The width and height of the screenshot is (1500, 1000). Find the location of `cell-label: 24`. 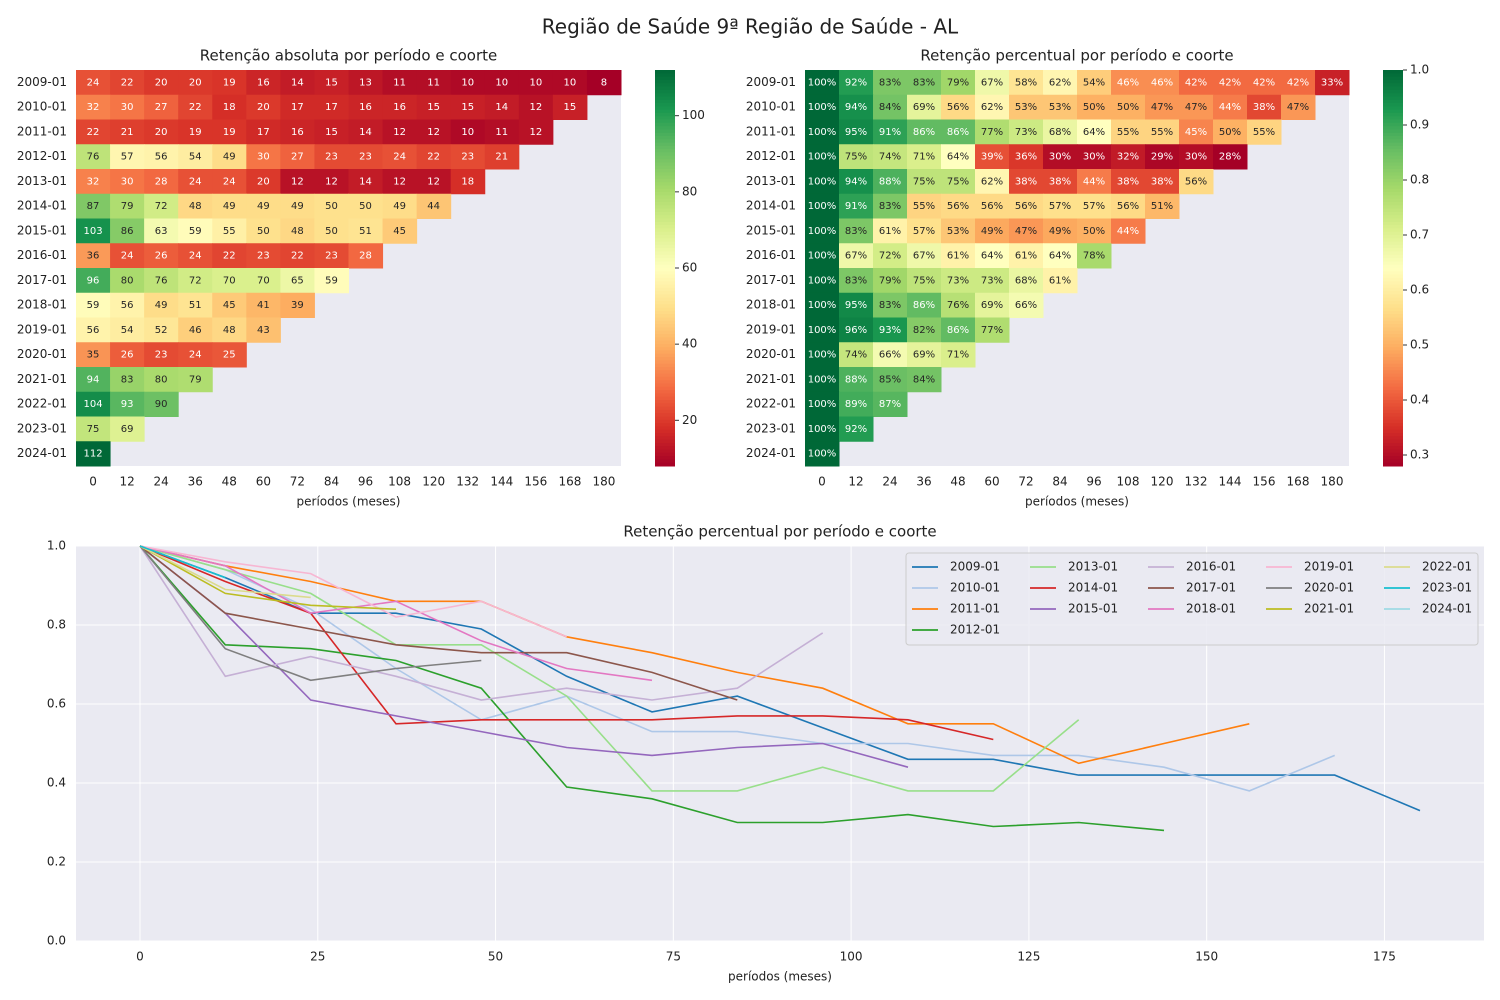

cell-label: 24 is located at coordinates (195, 256).